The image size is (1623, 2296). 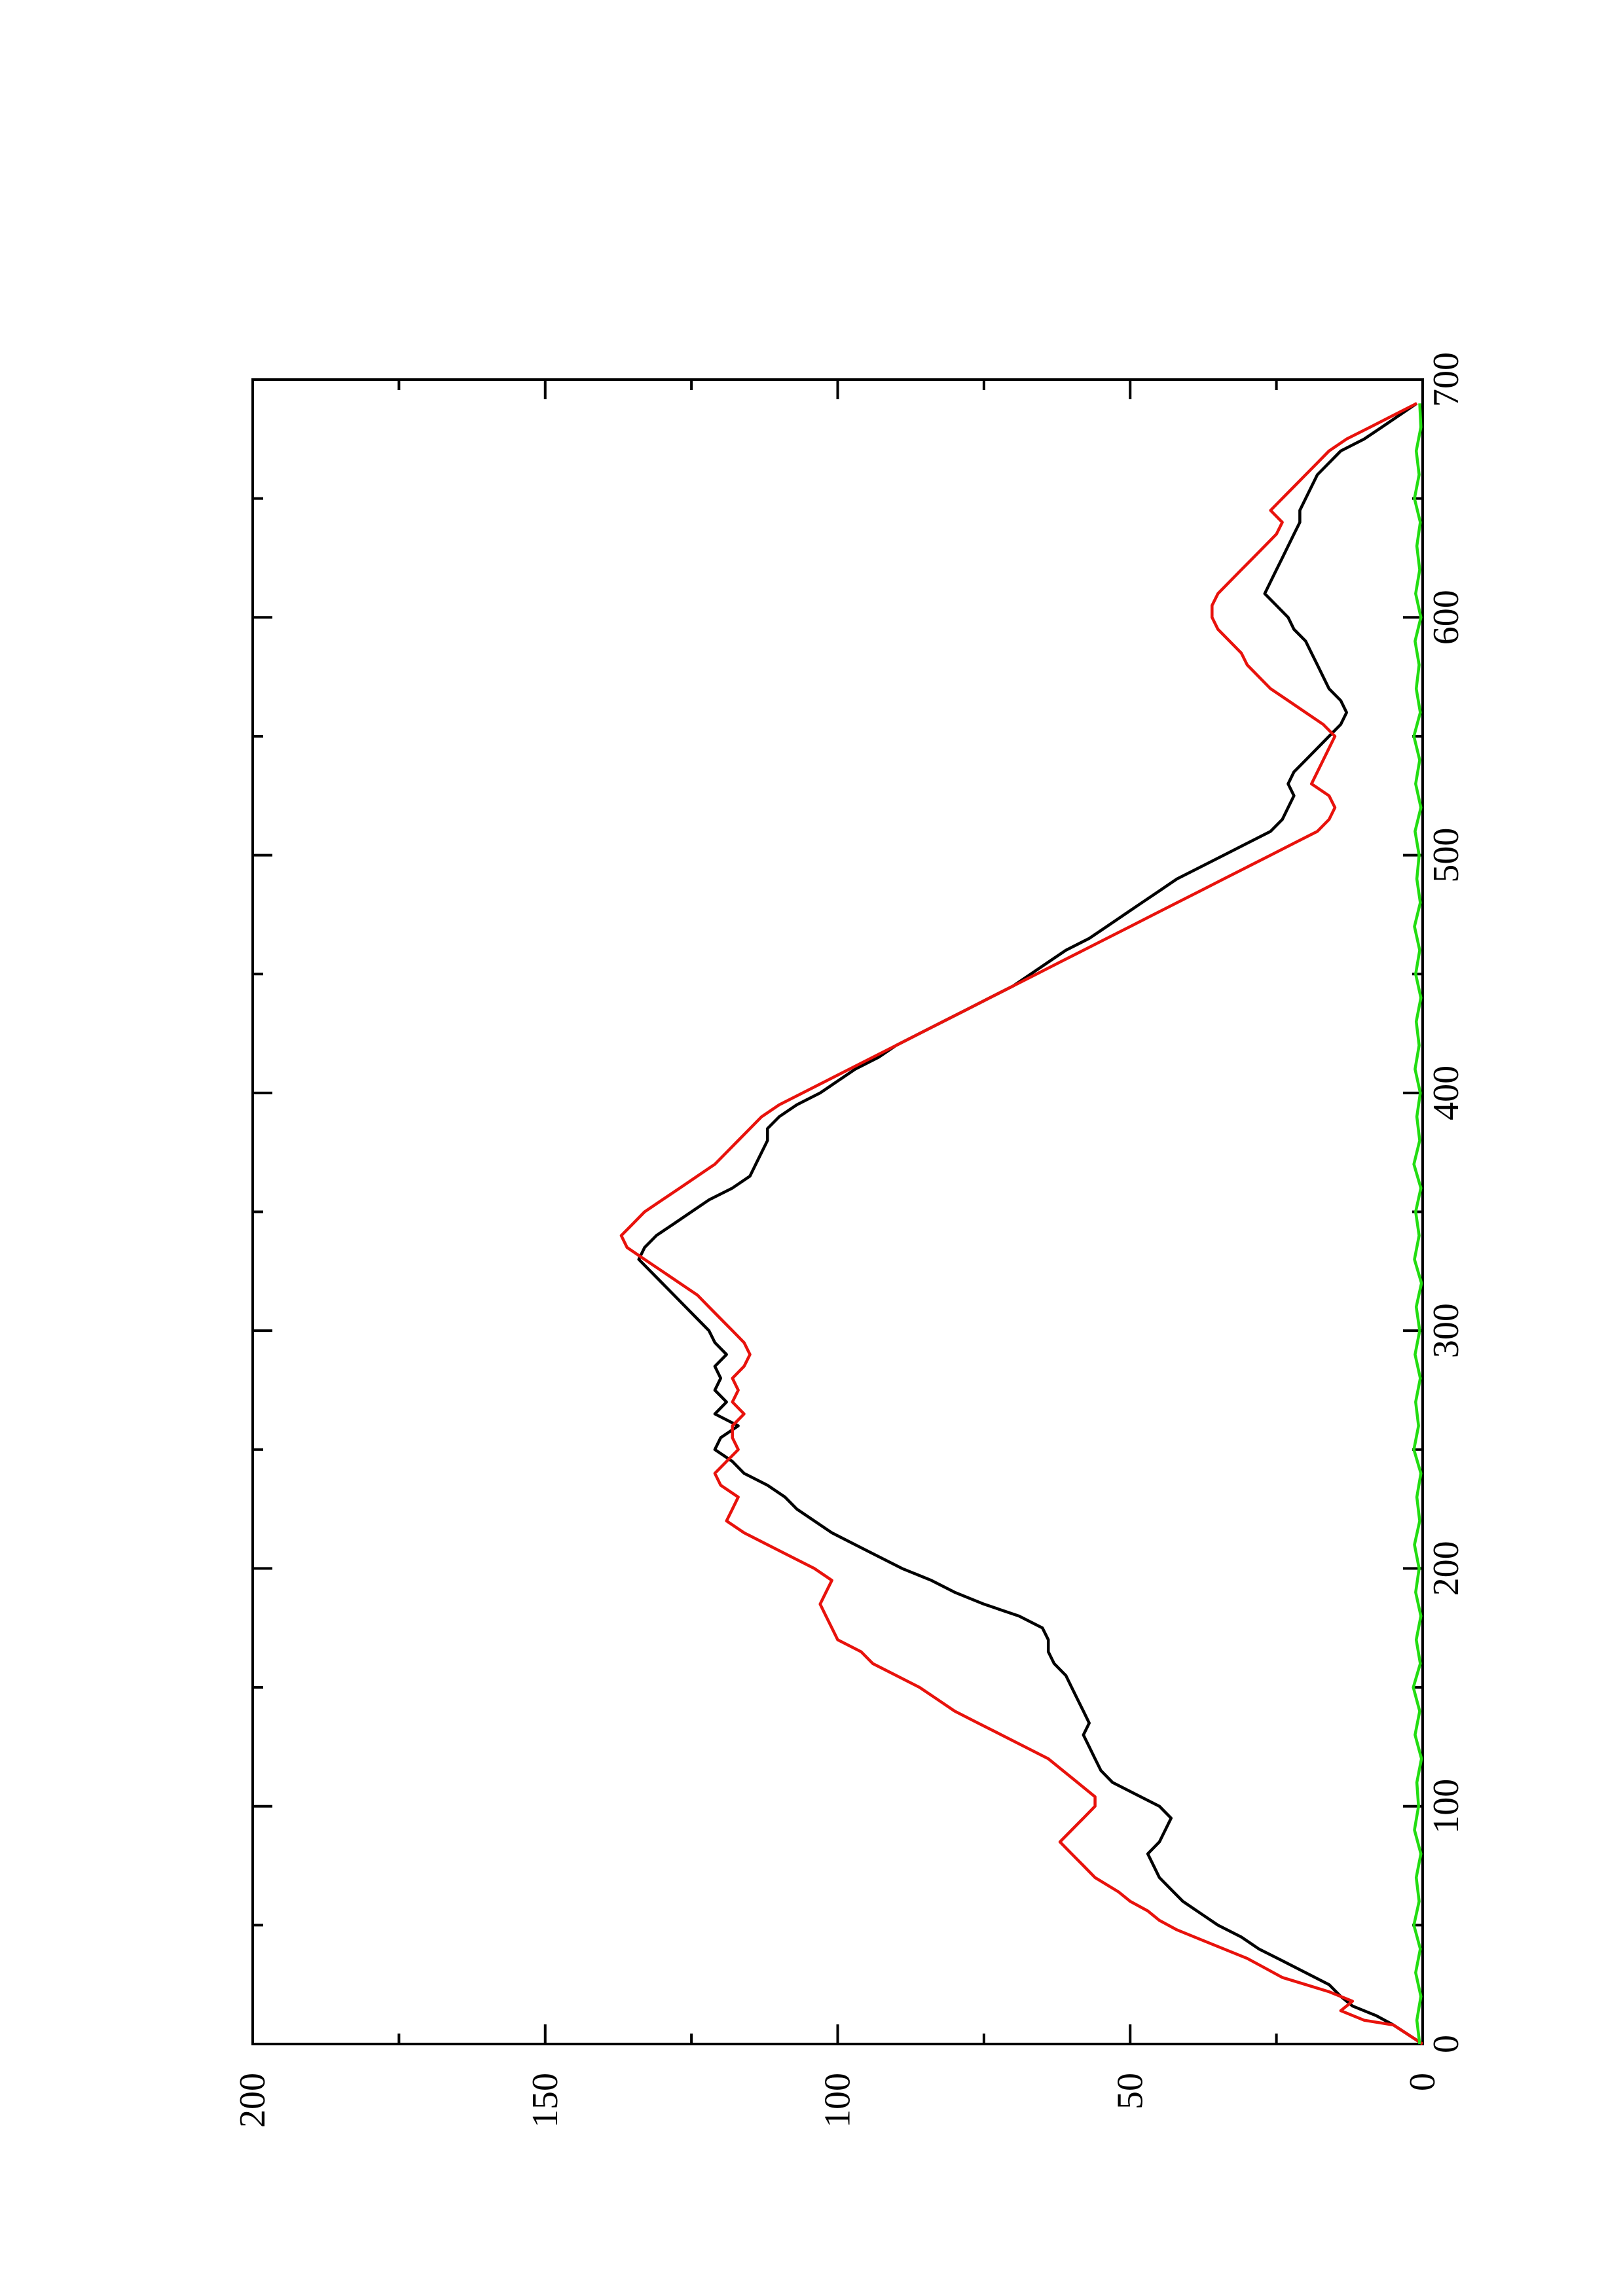 I want to click on y-tick-label: 0, so click(x=1422, y=2082).